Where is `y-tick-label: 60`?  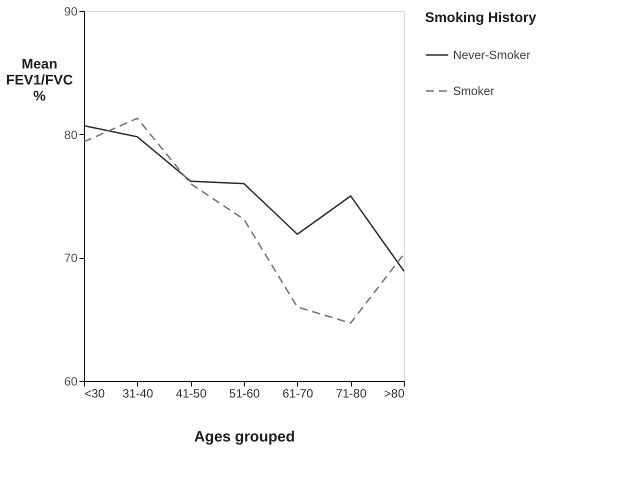 y-tick-label: 60 is located at coordinates (71, 381).